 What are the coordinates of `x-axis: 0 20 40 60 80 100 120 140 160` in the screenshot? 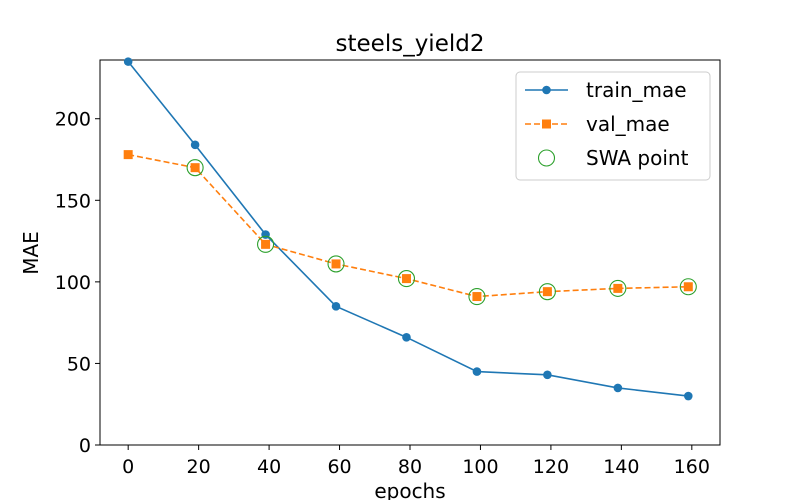 It's located at (416, 461).